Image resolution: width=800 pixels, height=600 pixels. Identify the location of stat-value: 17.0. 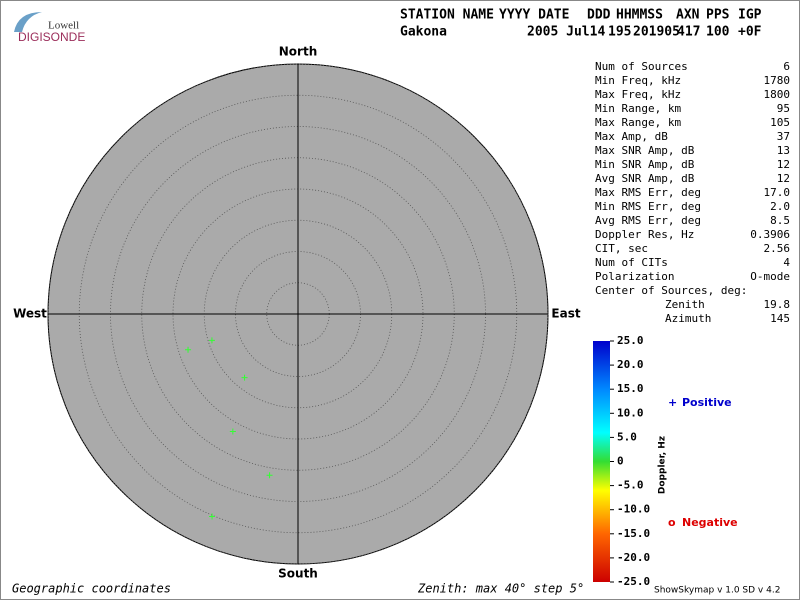
(777, 192).